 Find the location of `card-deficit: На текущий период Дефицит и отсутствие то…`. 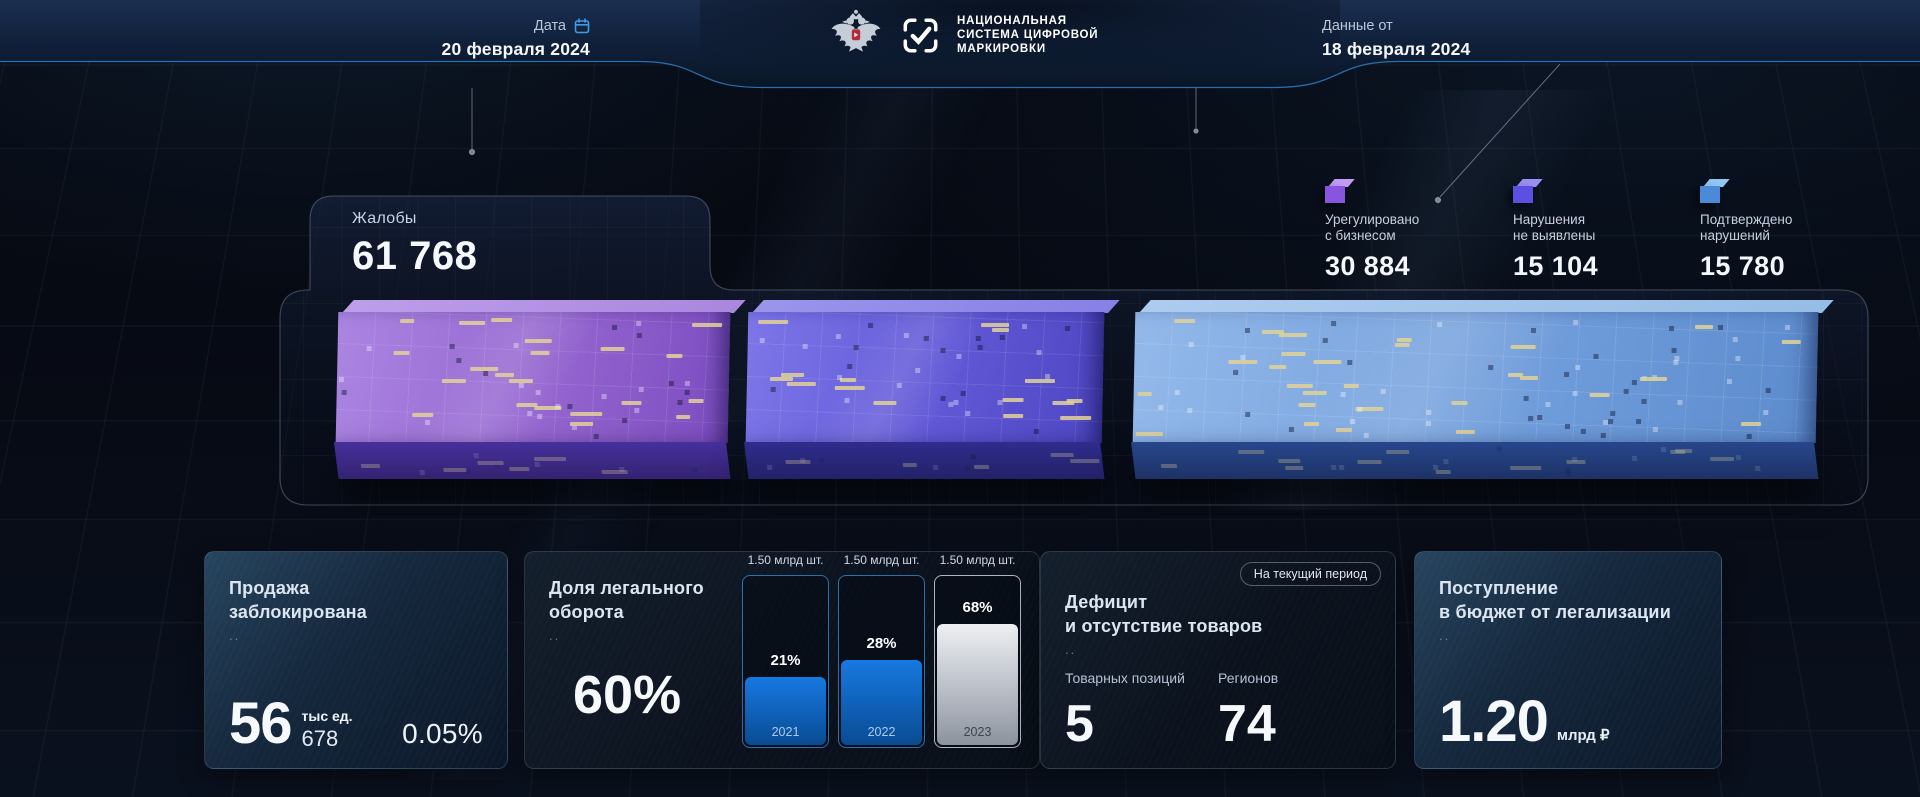

card-deficit: На текущий период Дефицит и отсутствие то… is located at coordinates (1218, 660).